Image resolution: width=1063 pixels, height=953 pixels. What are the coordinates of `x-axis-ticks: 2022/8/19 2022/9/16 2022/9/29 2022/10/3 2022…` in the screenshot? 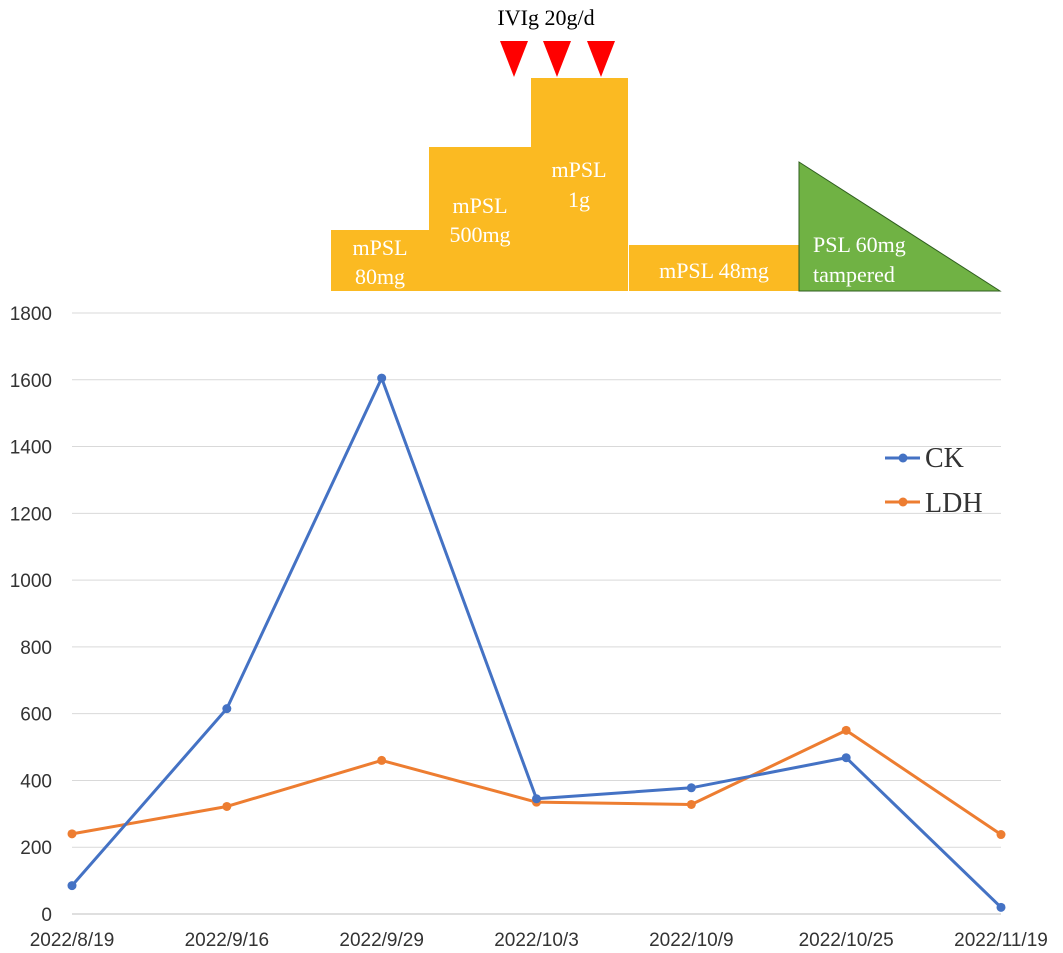 It's located at (539, 940).